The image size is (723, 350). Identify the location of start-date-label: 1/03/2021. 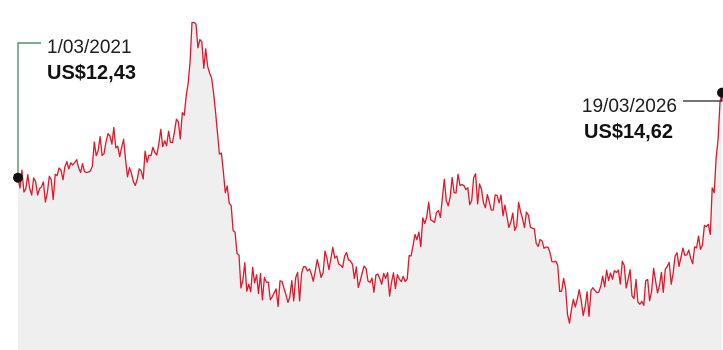
(89, 47).